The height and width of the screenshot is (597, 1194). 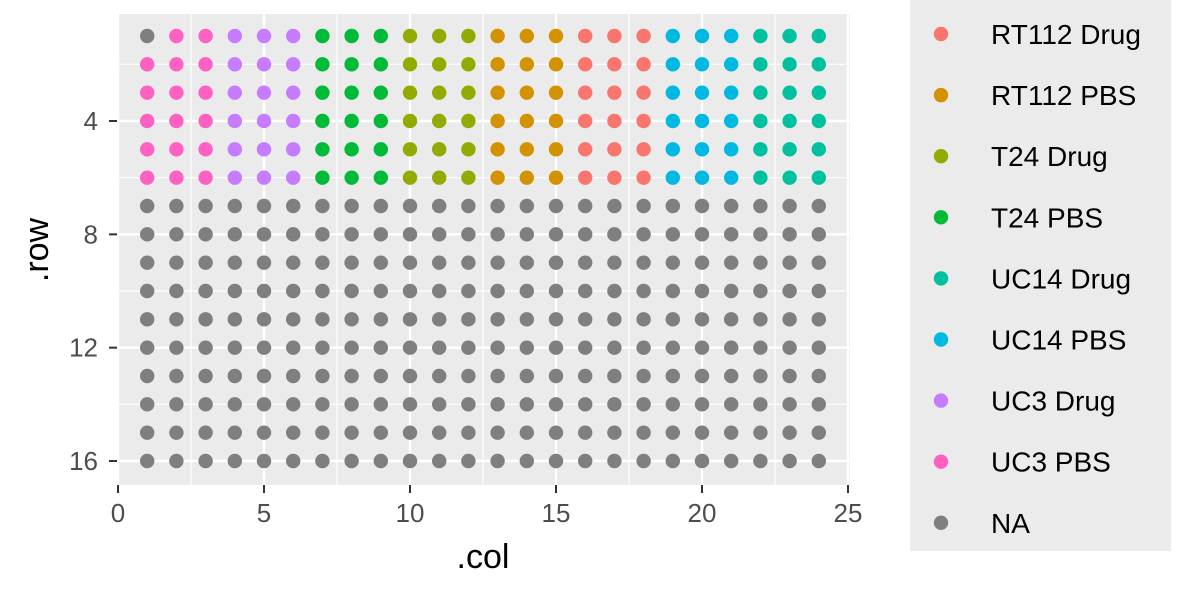 What do you see at coordinates (1053, 401) in the screenshot?
I see `legend-label: UC3 Drug` at bounding box center [1053, 401].